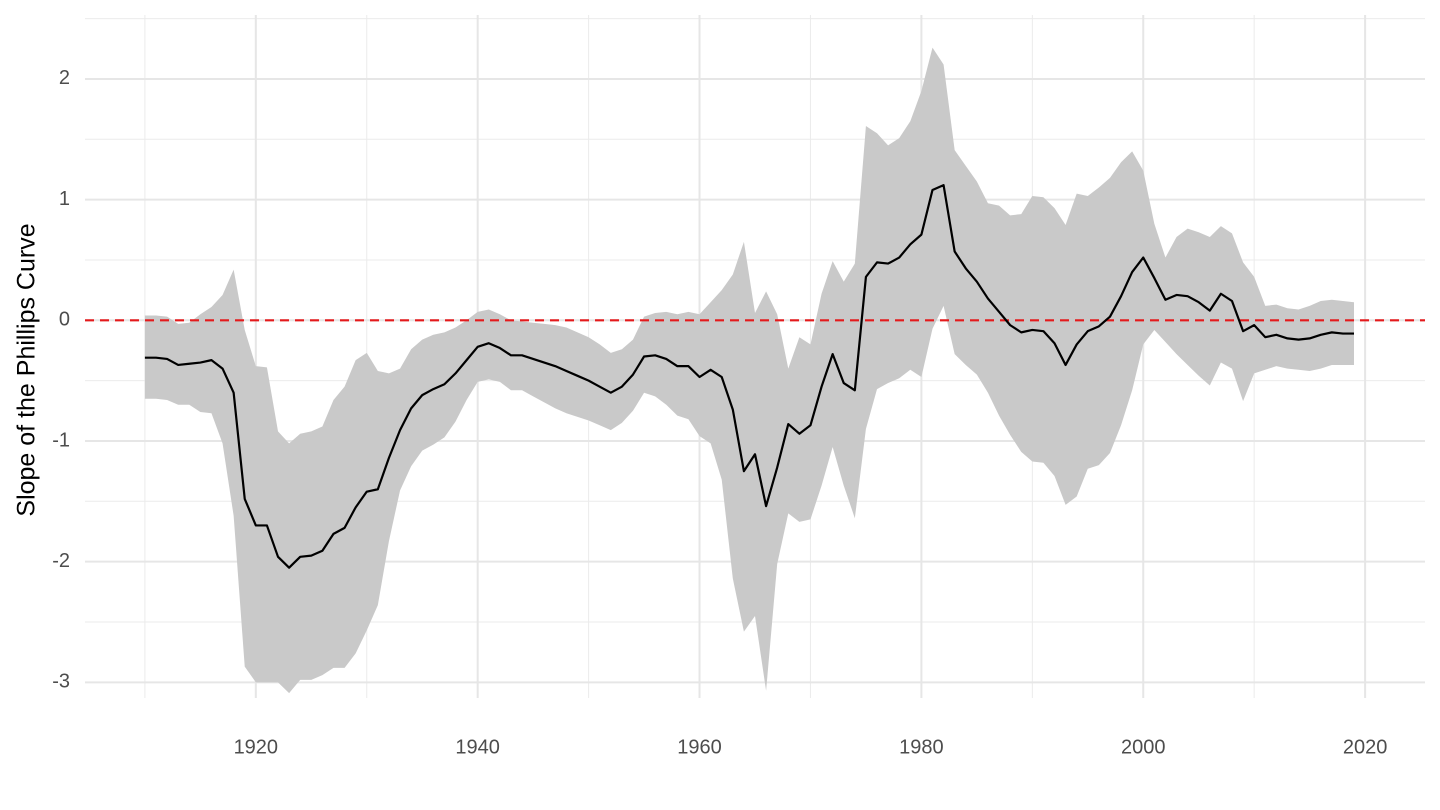  Describe the element at coordinates (1143, 747) in the screenshot. I see `x-tick-label: 2000` at that location.